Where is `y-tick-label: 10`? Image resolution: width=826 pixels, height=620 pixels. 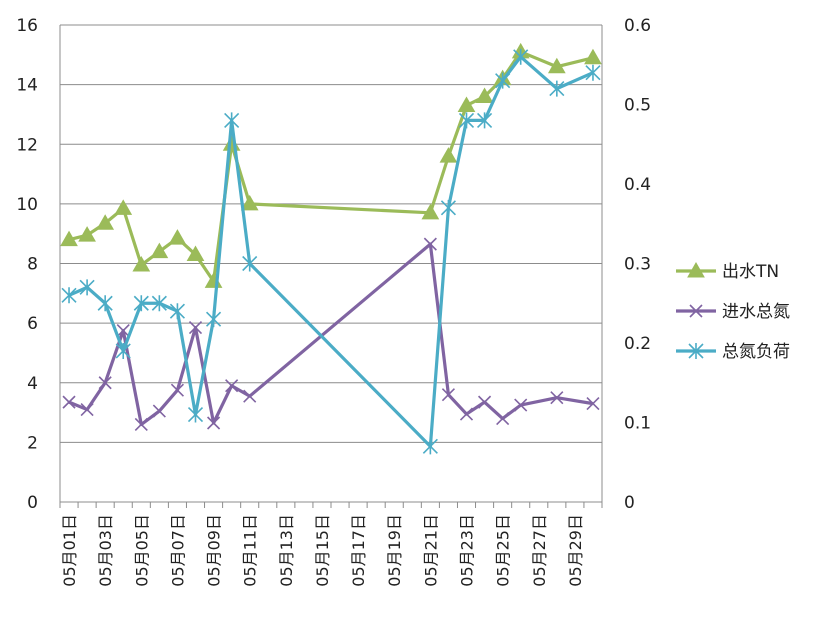
y-tick-label: 10 is located at coordinates (27, 205).